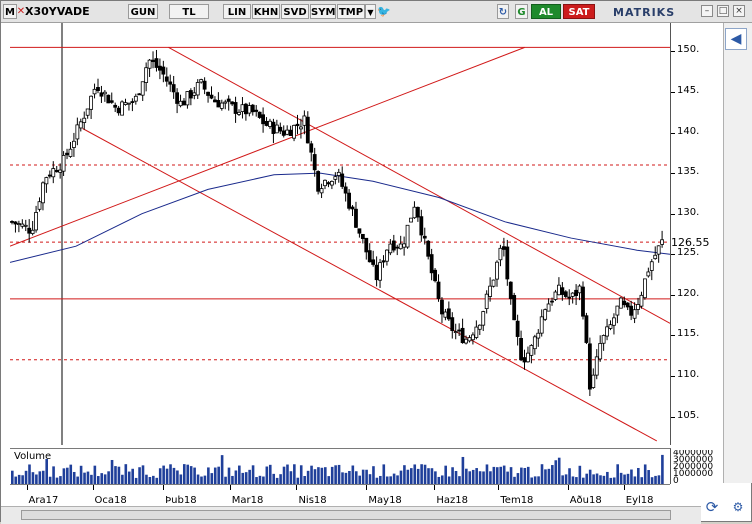 Image resolution: width=752 pixels, height=524 pixels. Describe the element at coordinates (736, 39) in the screenshot. I see `back-arrow-icon: ◀` at that location.